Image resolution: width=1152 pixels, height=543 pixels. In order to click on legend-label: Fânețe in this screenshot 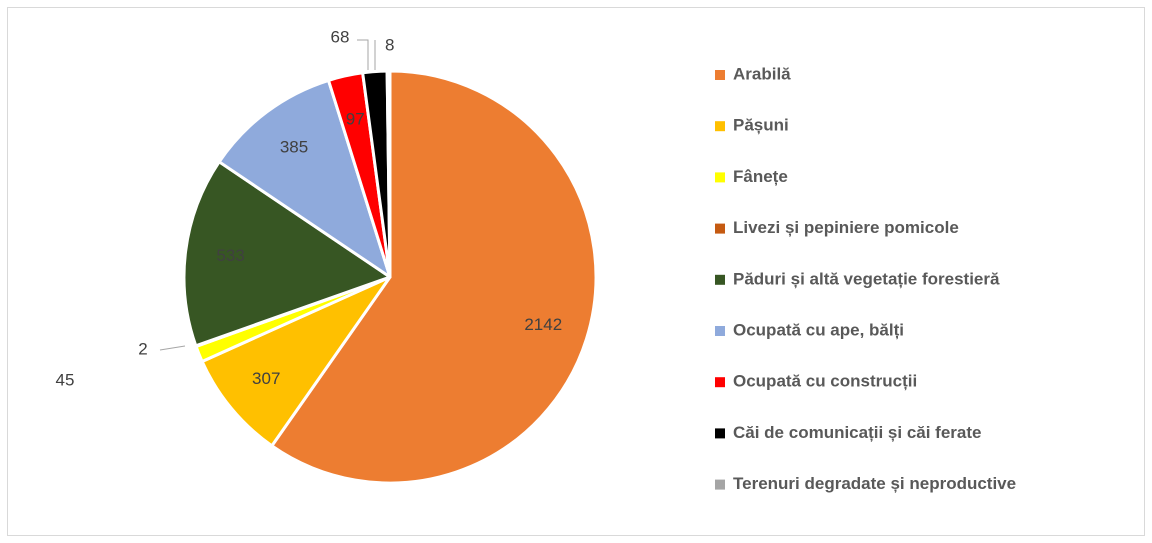, I will do `click(760, 176)`.